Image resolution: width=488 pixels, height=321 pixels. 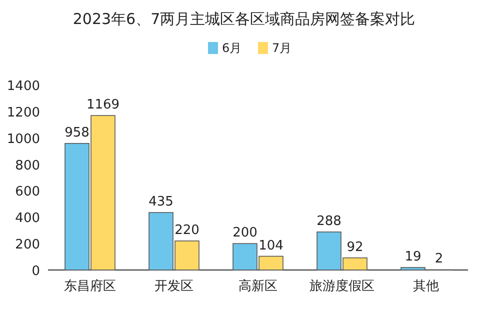 What do you see at coordinates (23, 139) in the screenshot?
I see `y-tick-label: 1000` at bounding box center [23, 139].